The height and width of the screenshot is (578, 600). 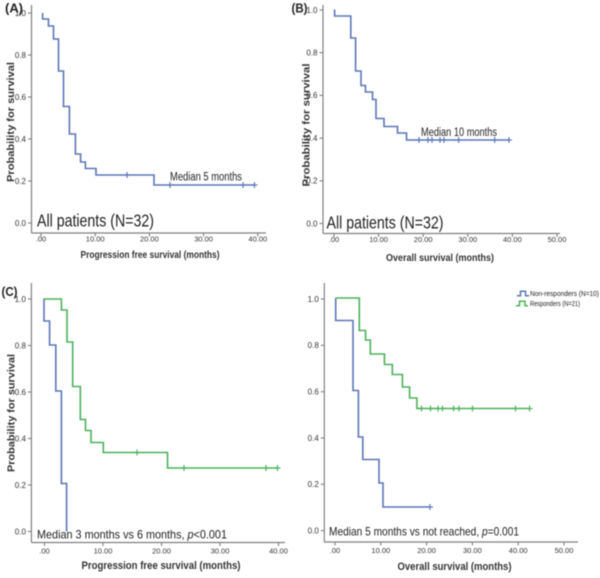 I want to click on svg-text: Median 10 months, so click(x=459, y=133).